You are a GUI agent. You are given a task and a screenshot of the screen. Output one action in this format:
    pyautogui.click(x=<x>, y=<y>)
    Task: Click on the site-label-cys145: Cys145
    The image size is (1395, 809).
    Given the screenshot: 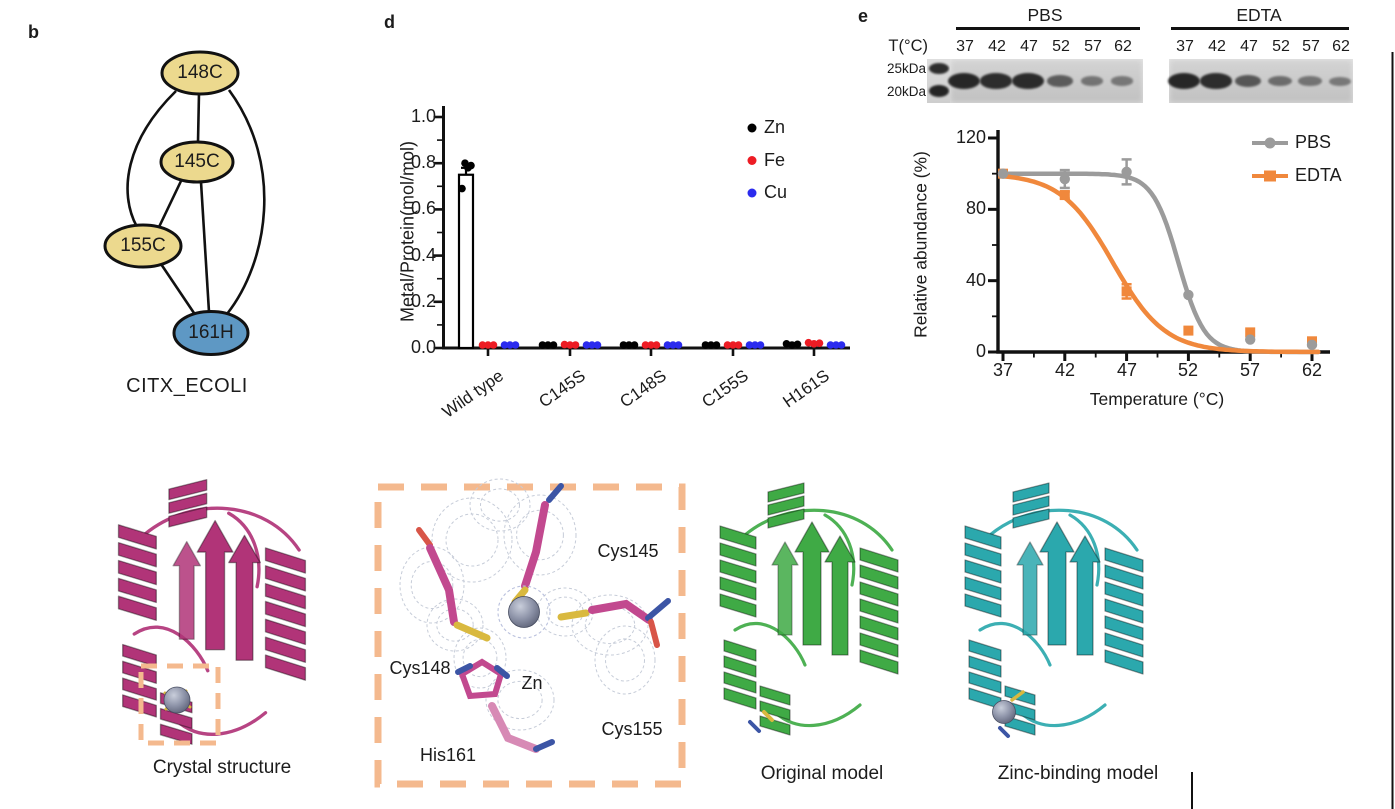 What is the action you would take?
    pyautogui.click(x=628, y=551)
    